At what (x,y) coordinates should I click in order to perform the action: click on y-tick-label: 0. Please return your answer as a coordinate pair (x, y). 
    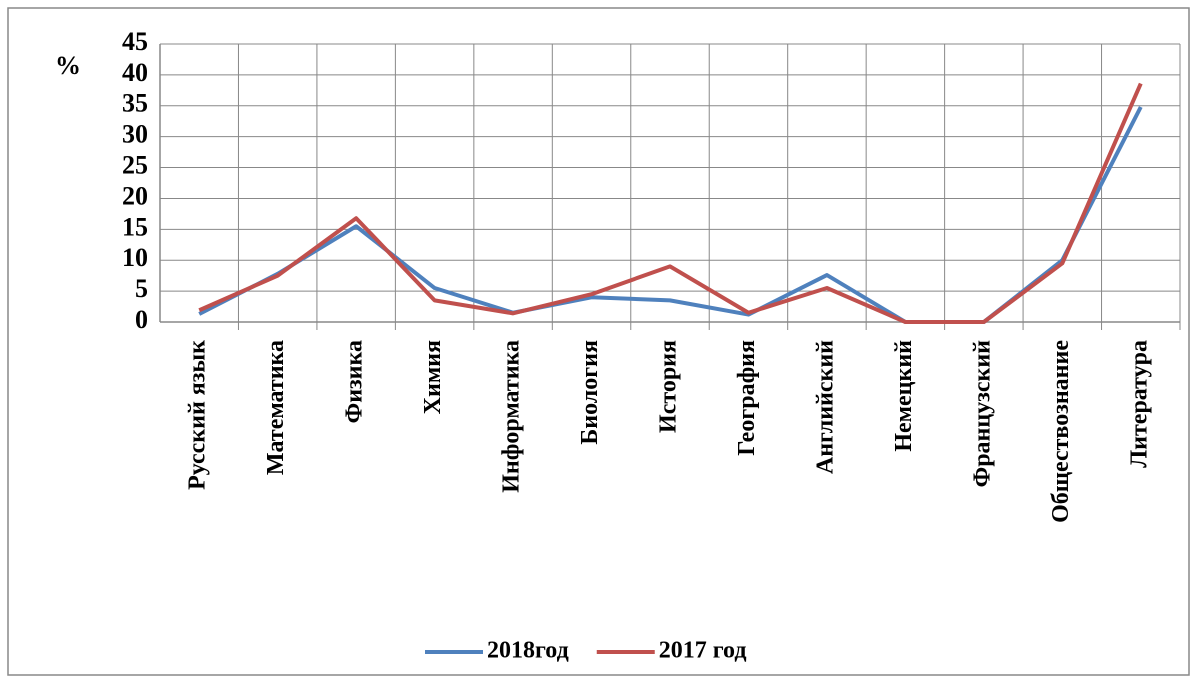
    Looking at the image, I should click on (141, 319).